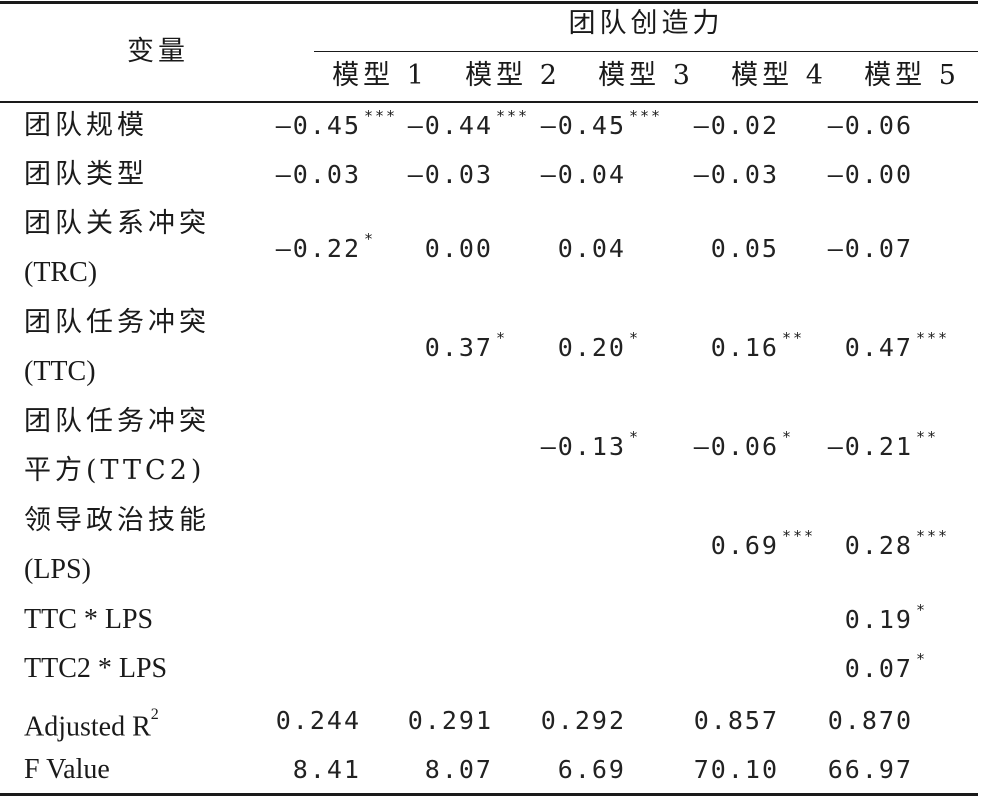 The width and height of the screenshot is (1004, 799). What do you see at coordinates (115, 470) in the screenshot?
I see `row-label: 平方(TTC2)` at bounding box center [115, 470].